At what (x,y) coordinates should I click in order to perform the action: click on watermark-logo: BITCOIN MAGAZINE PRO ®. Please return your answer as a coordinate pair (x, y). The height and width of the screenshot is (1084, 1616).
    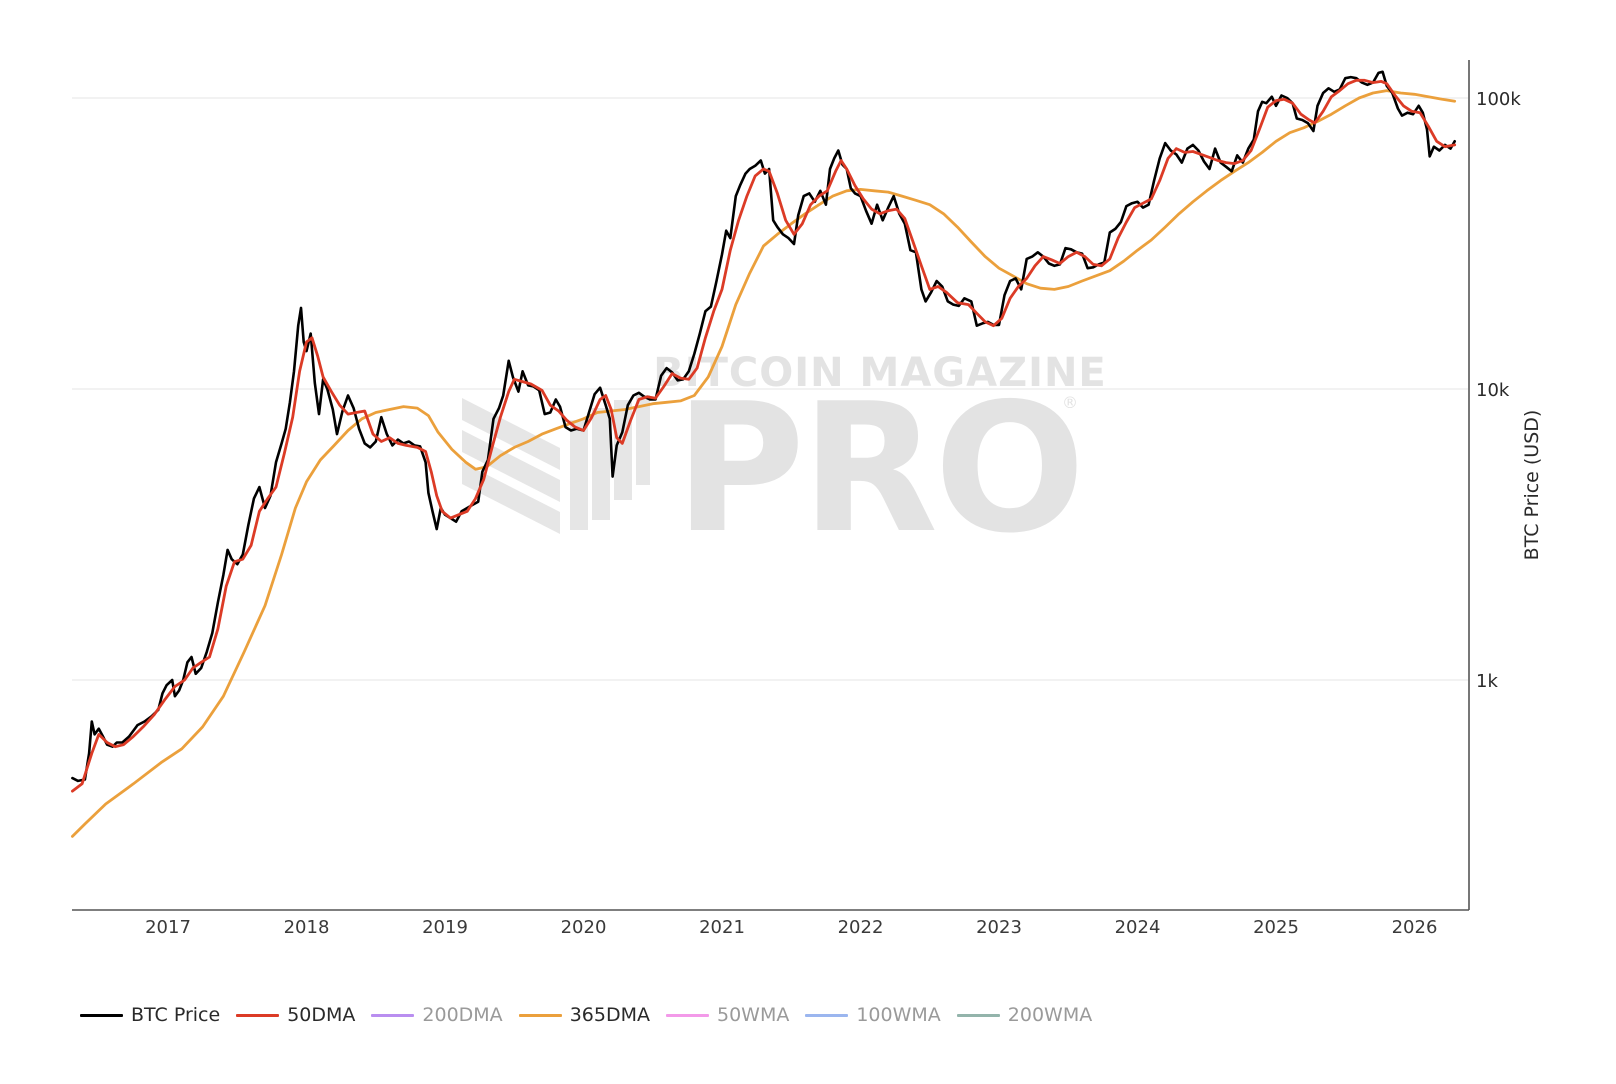
    Looking at the image, I should click on (784, 461).